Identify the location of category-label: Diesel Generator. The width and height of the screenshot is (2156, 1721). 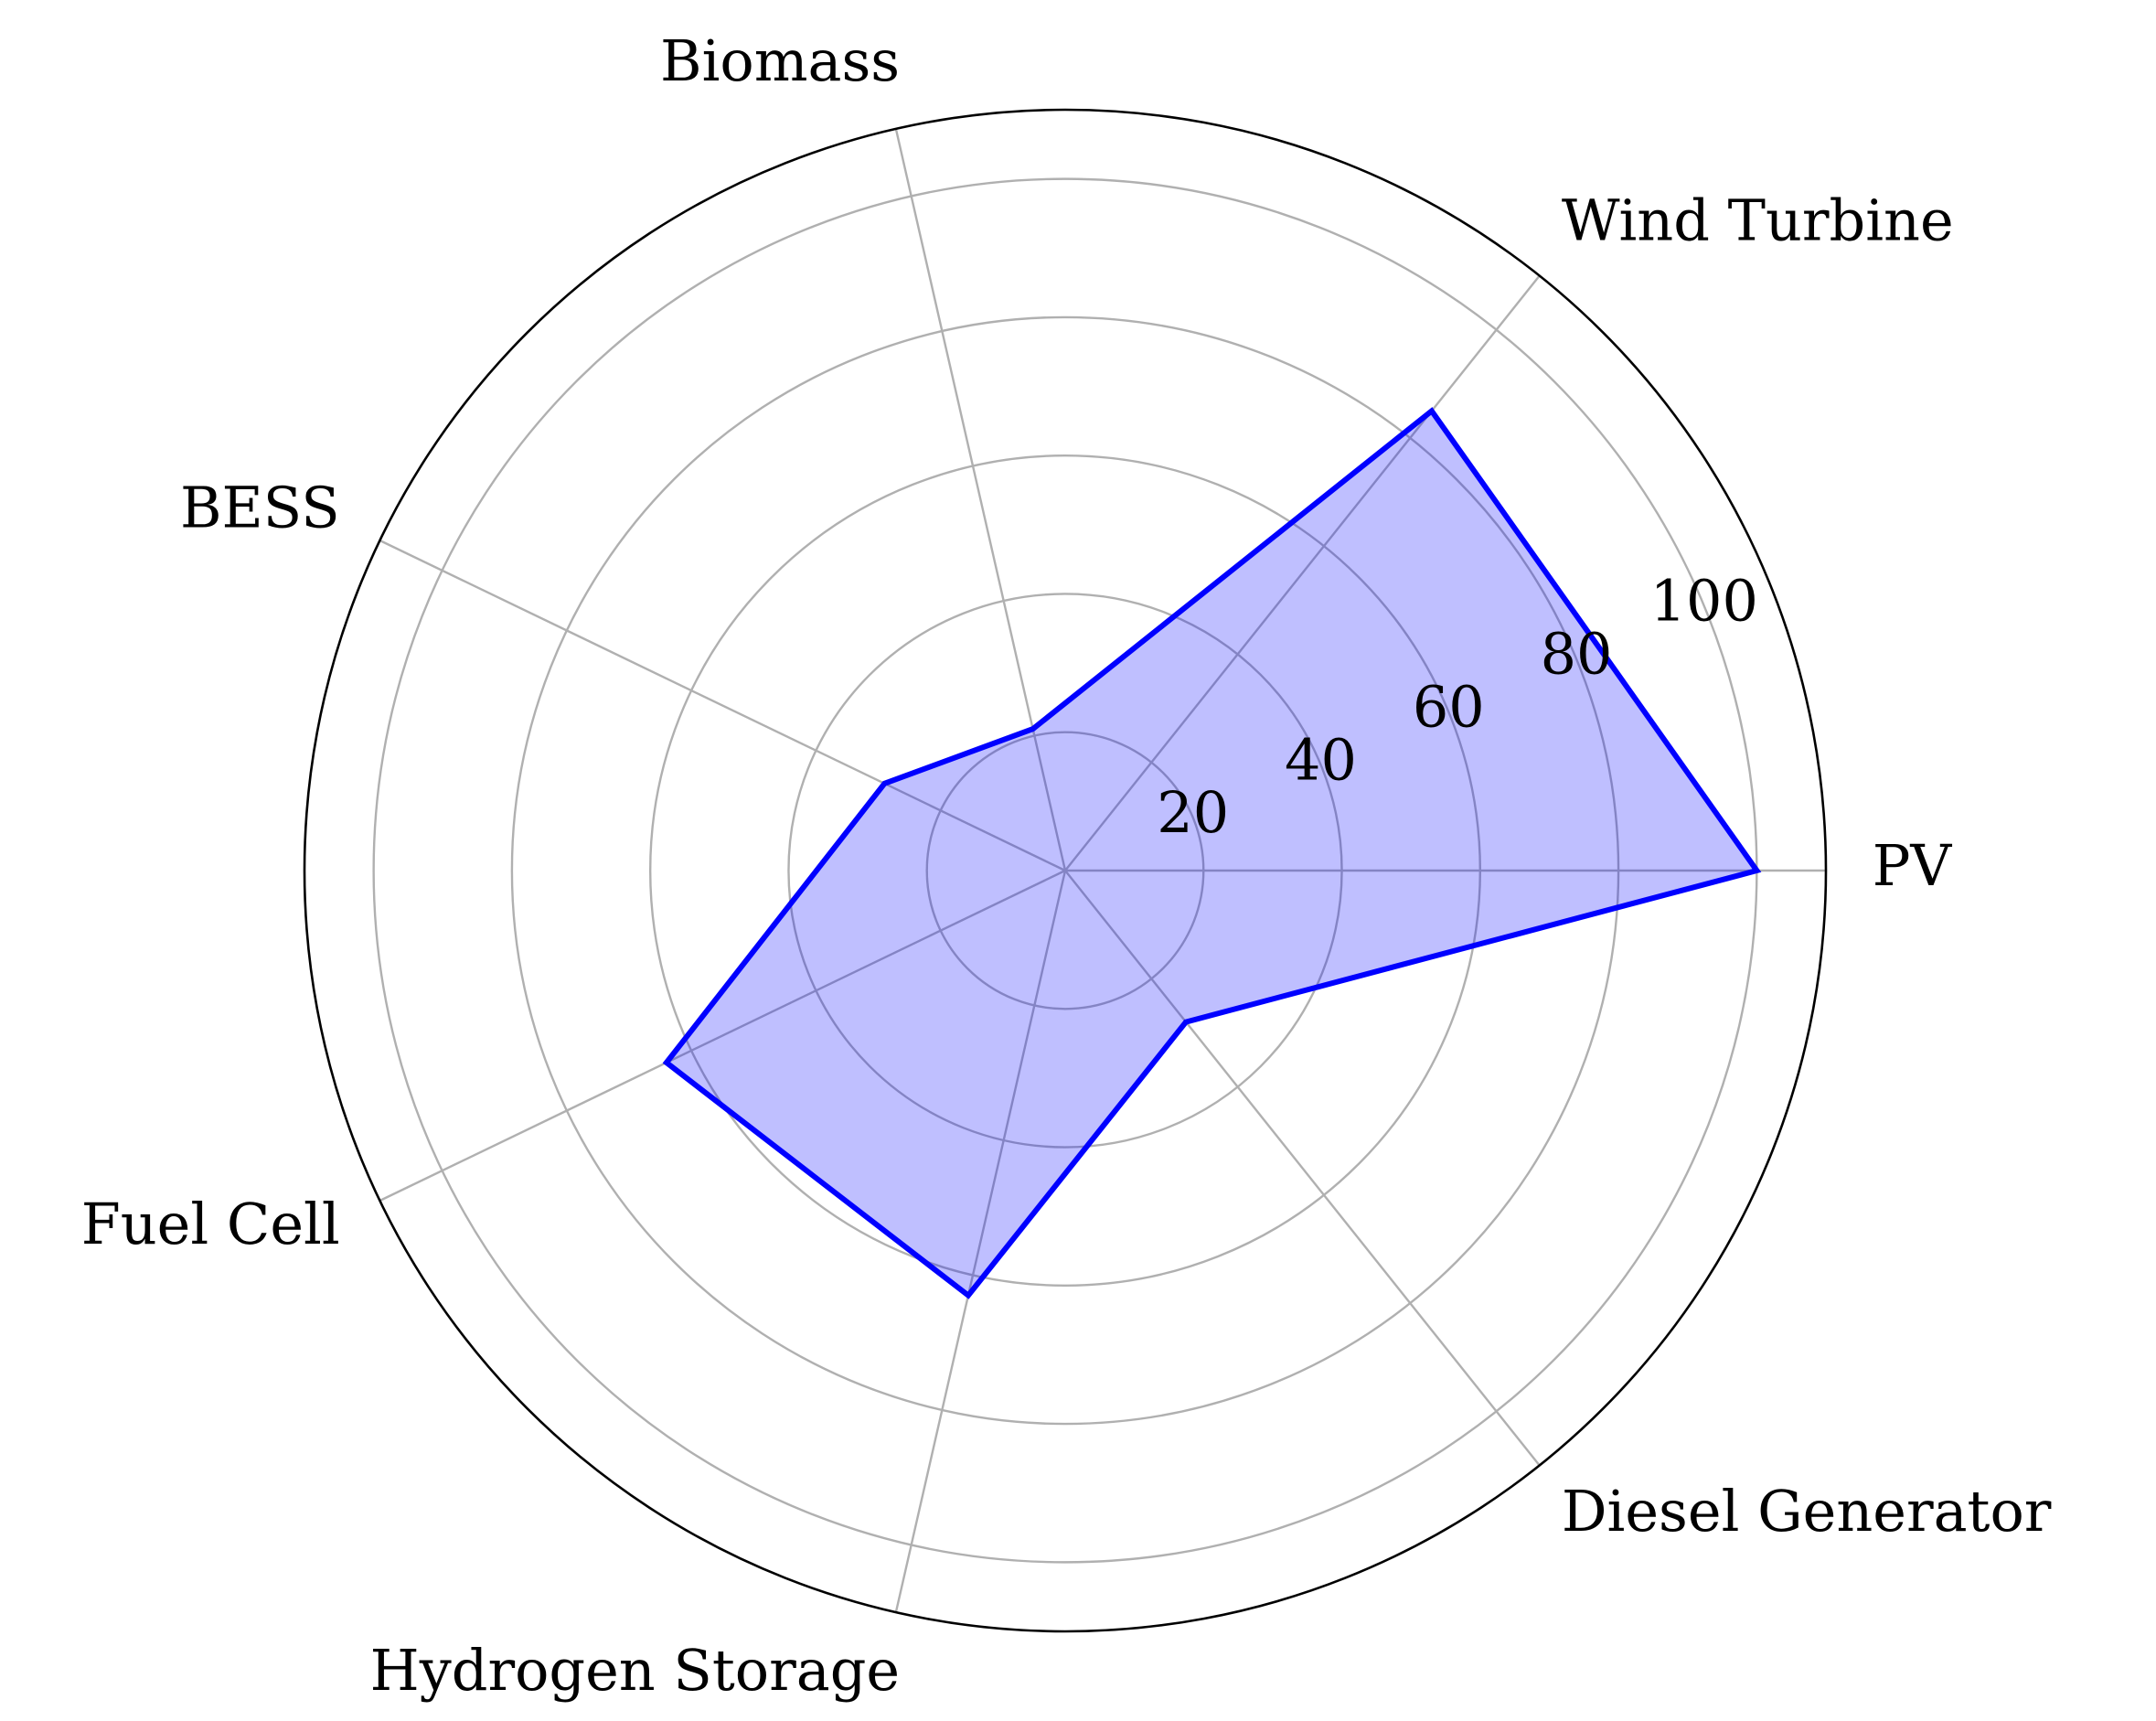
(1807, 1511).